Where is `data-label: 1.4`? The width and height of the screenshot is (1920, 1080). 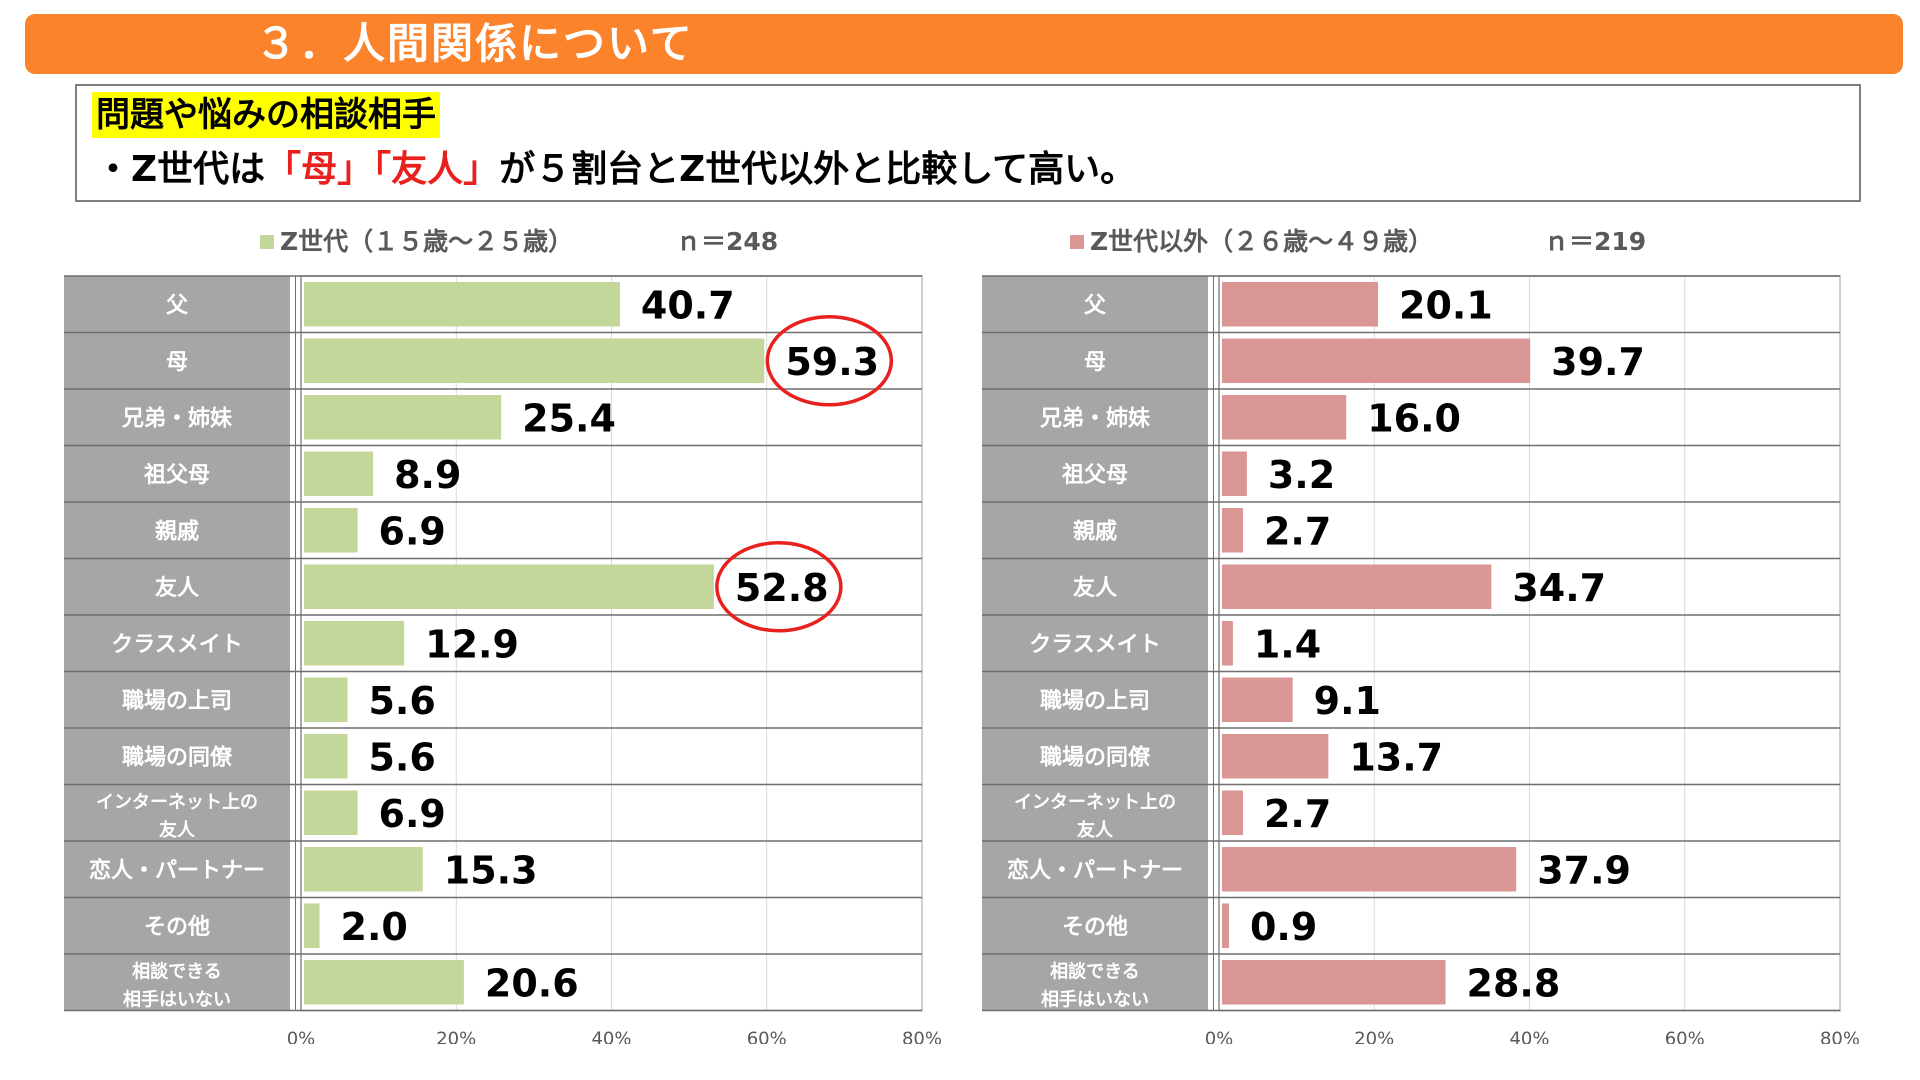 data-label: 1.4 is located at coordinates (1287, 644).